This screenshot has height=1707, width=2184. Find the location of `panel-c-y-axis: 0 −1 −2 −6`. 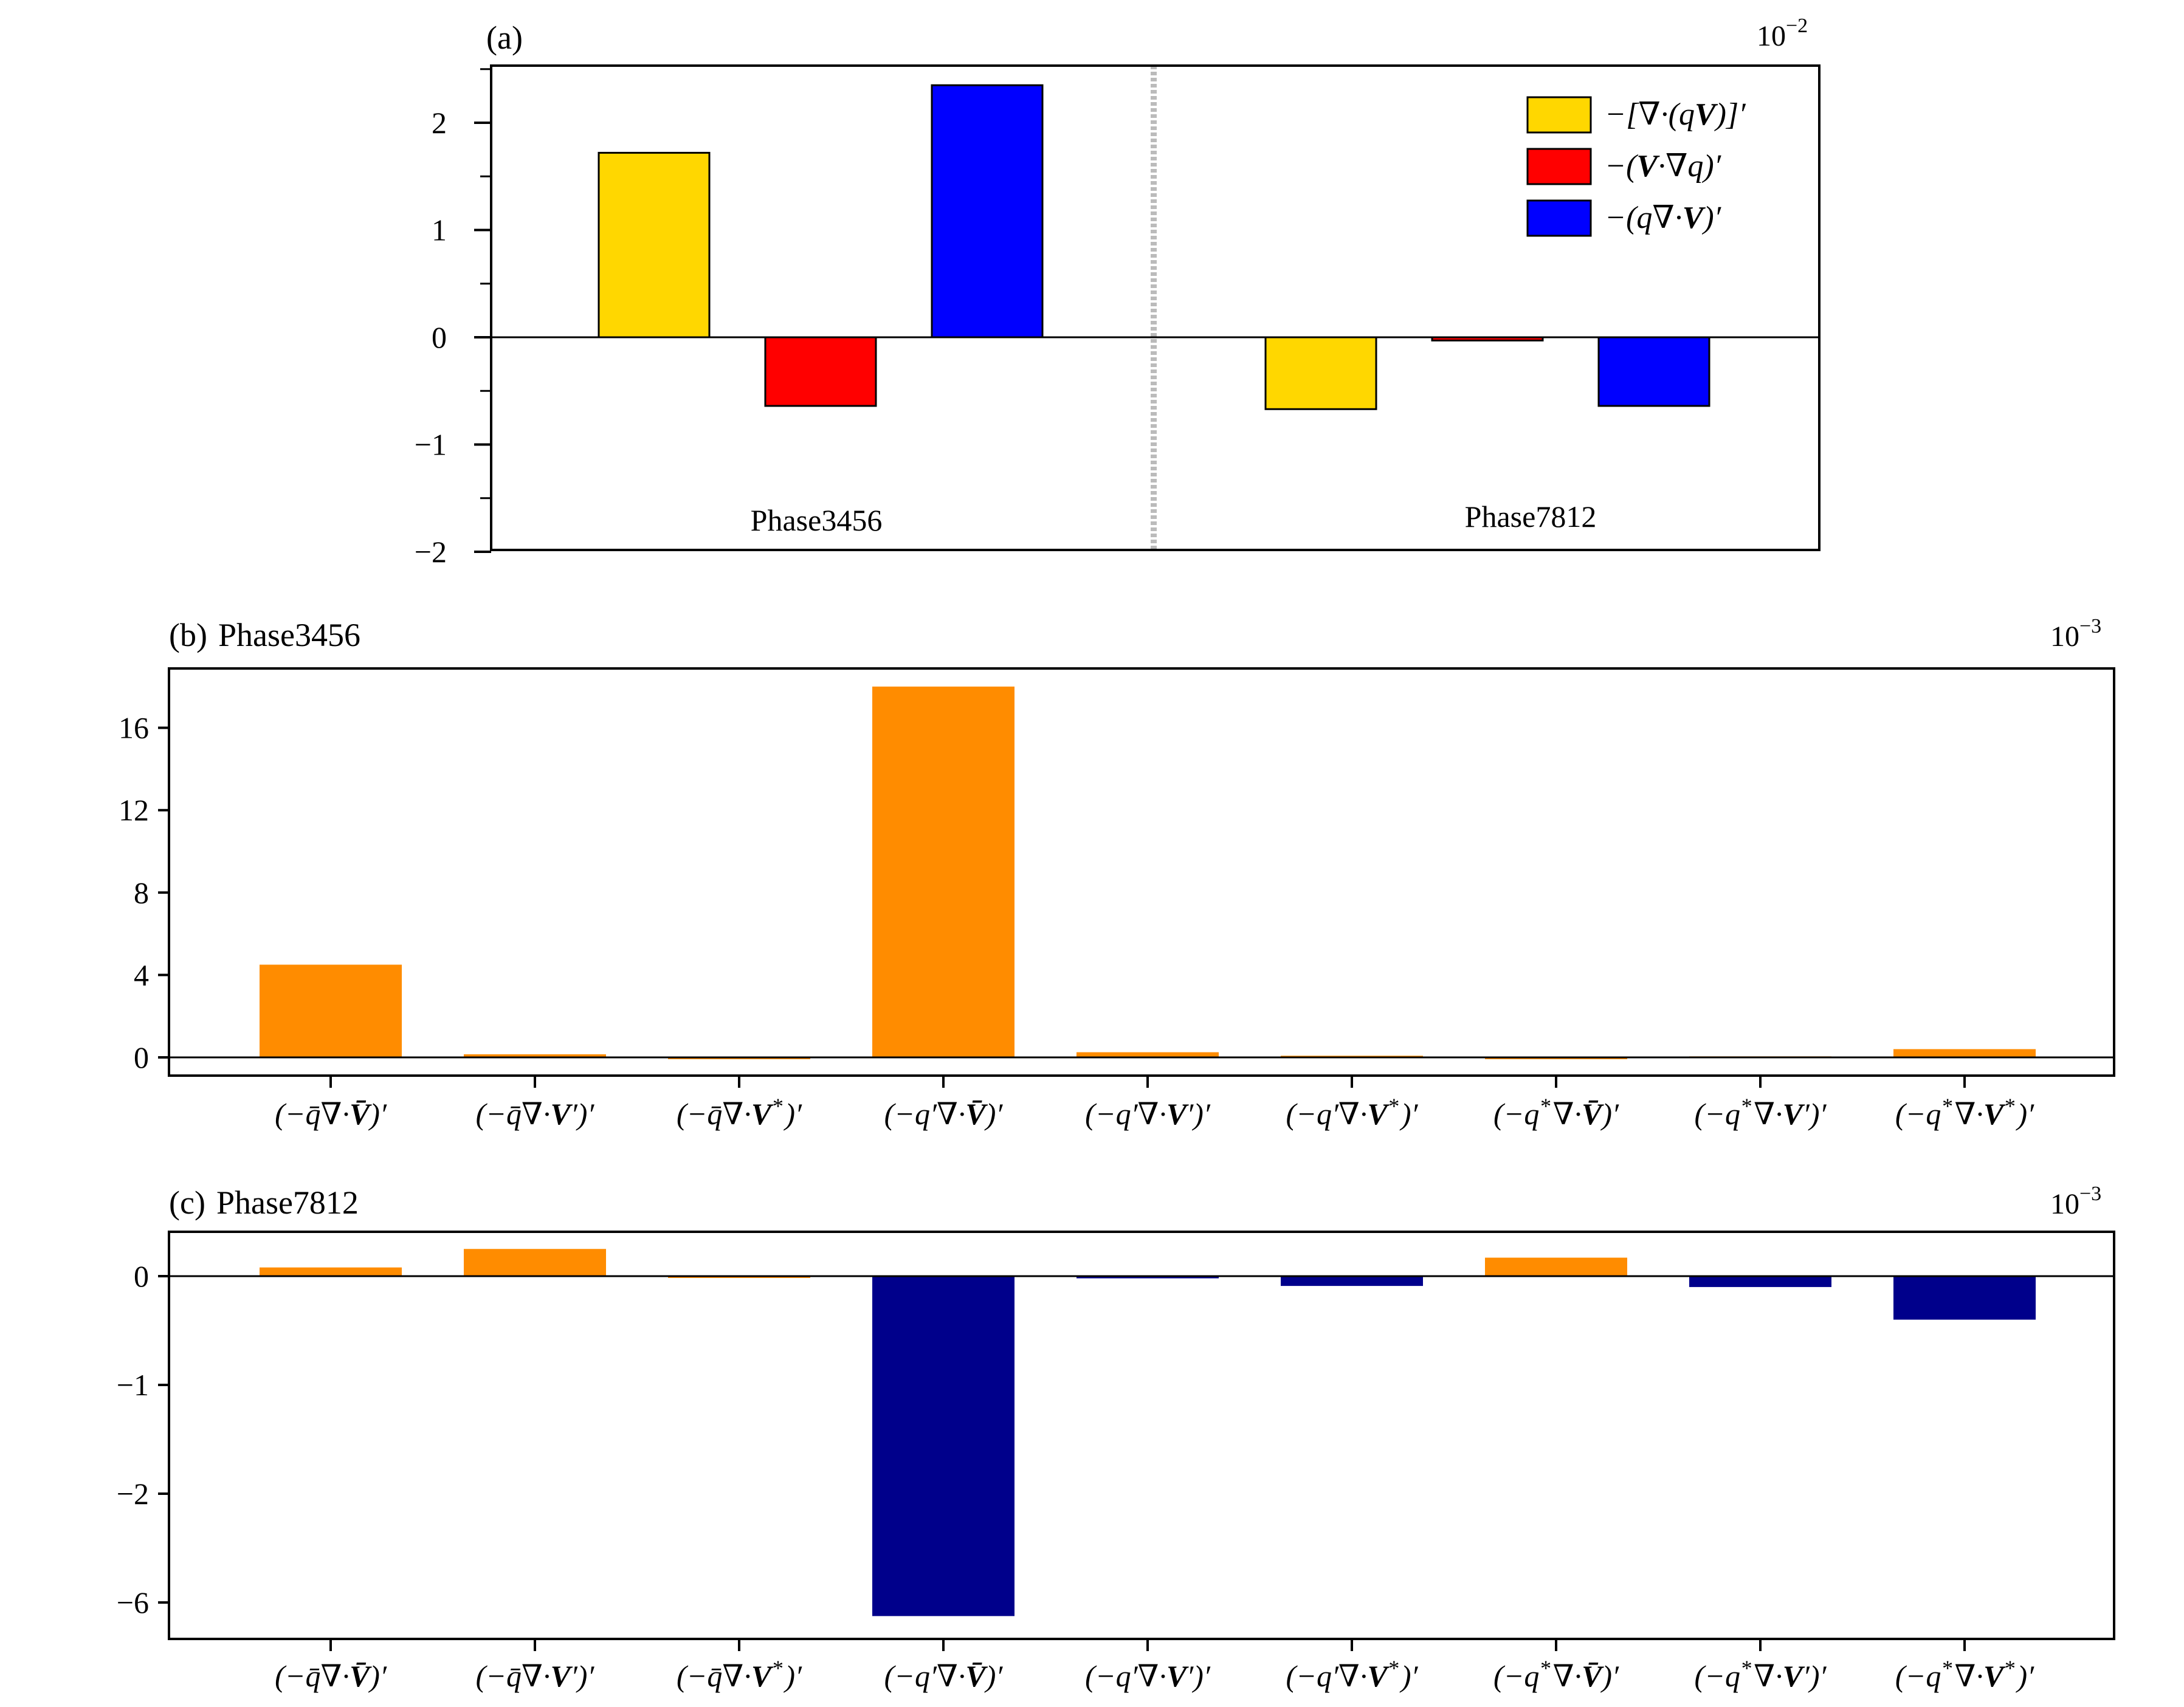

panel-c-y-axis: 0 −1 −2 −6 is located at coordinates (143, 1439).